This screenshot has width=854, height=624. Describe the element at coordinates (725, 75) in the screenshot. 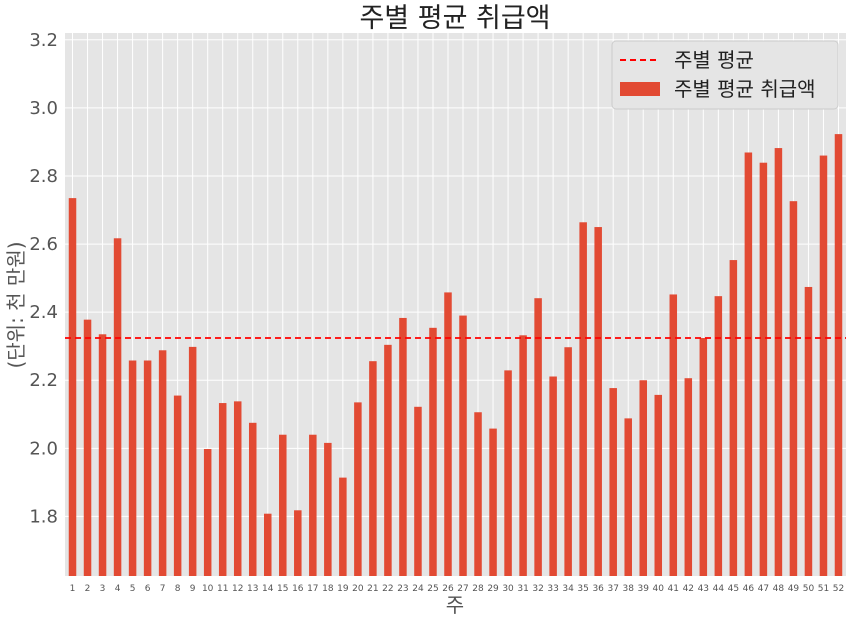

I see `legend-box` at that location.